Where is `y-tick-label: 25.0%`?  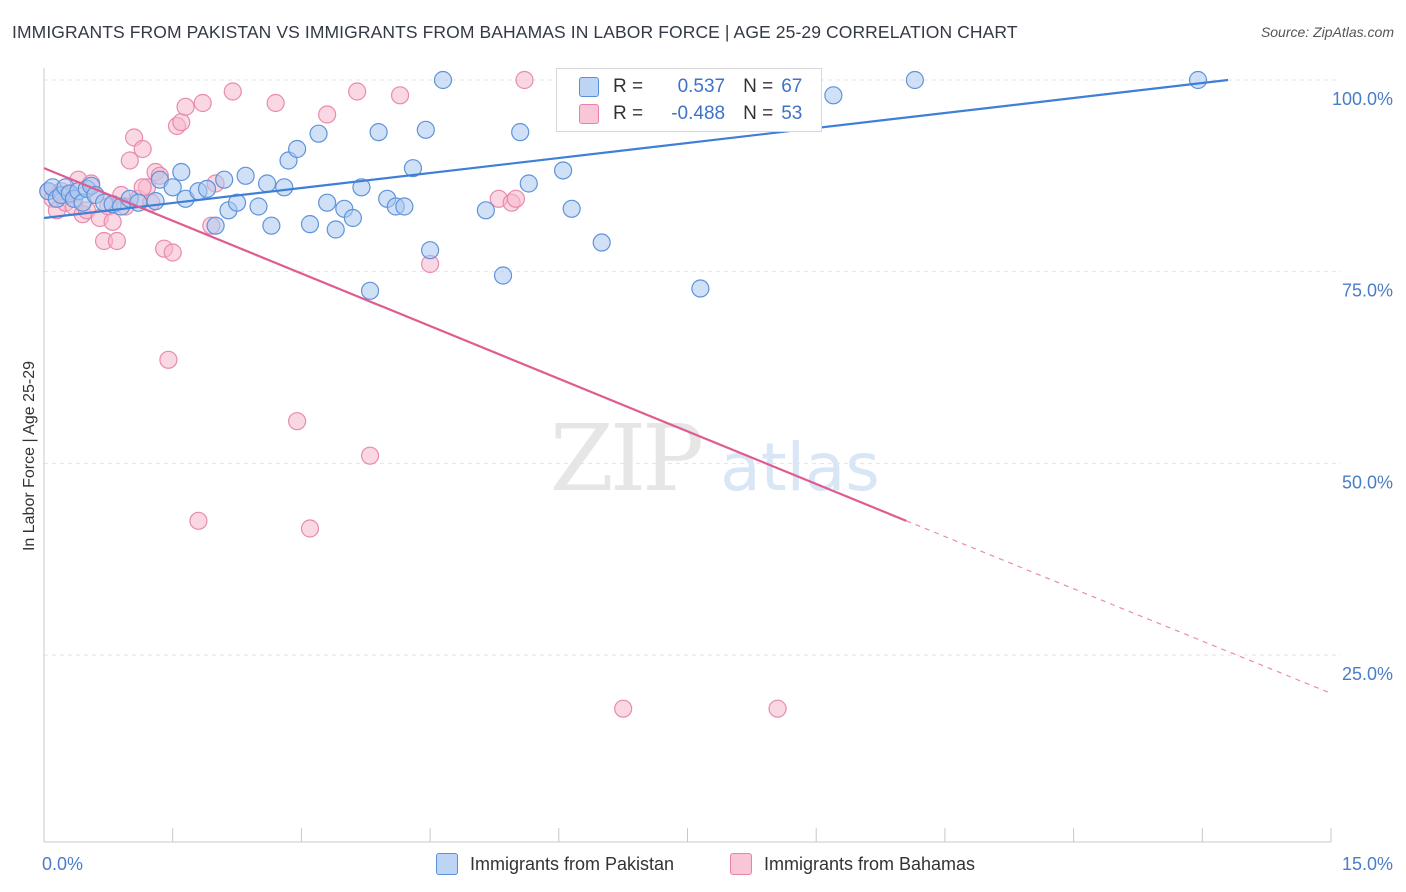 y-tick-label: 25.0% is located at coordinates (1367, 674).